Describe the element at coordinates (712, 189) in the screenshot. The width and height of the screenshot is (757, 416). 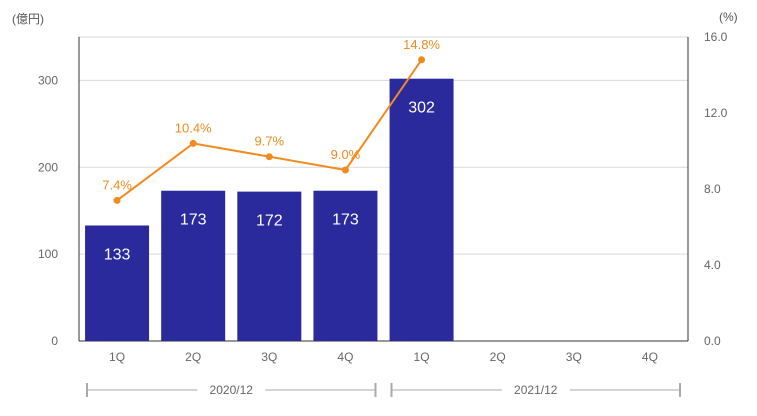
I see `right-tick-label: 8.0` at that location.